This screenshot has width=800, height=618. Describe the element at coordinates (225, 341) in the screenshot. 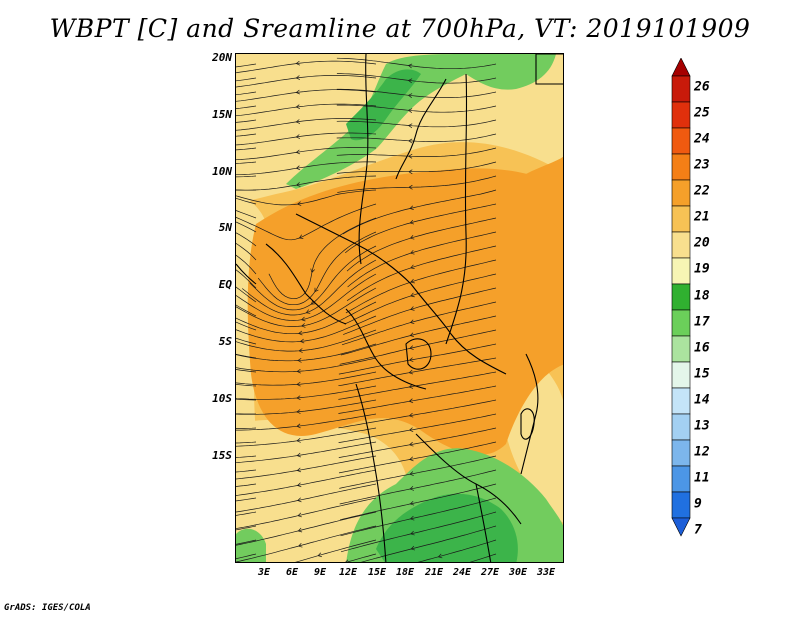

I see `lat-label-5s: 5S` at that location.